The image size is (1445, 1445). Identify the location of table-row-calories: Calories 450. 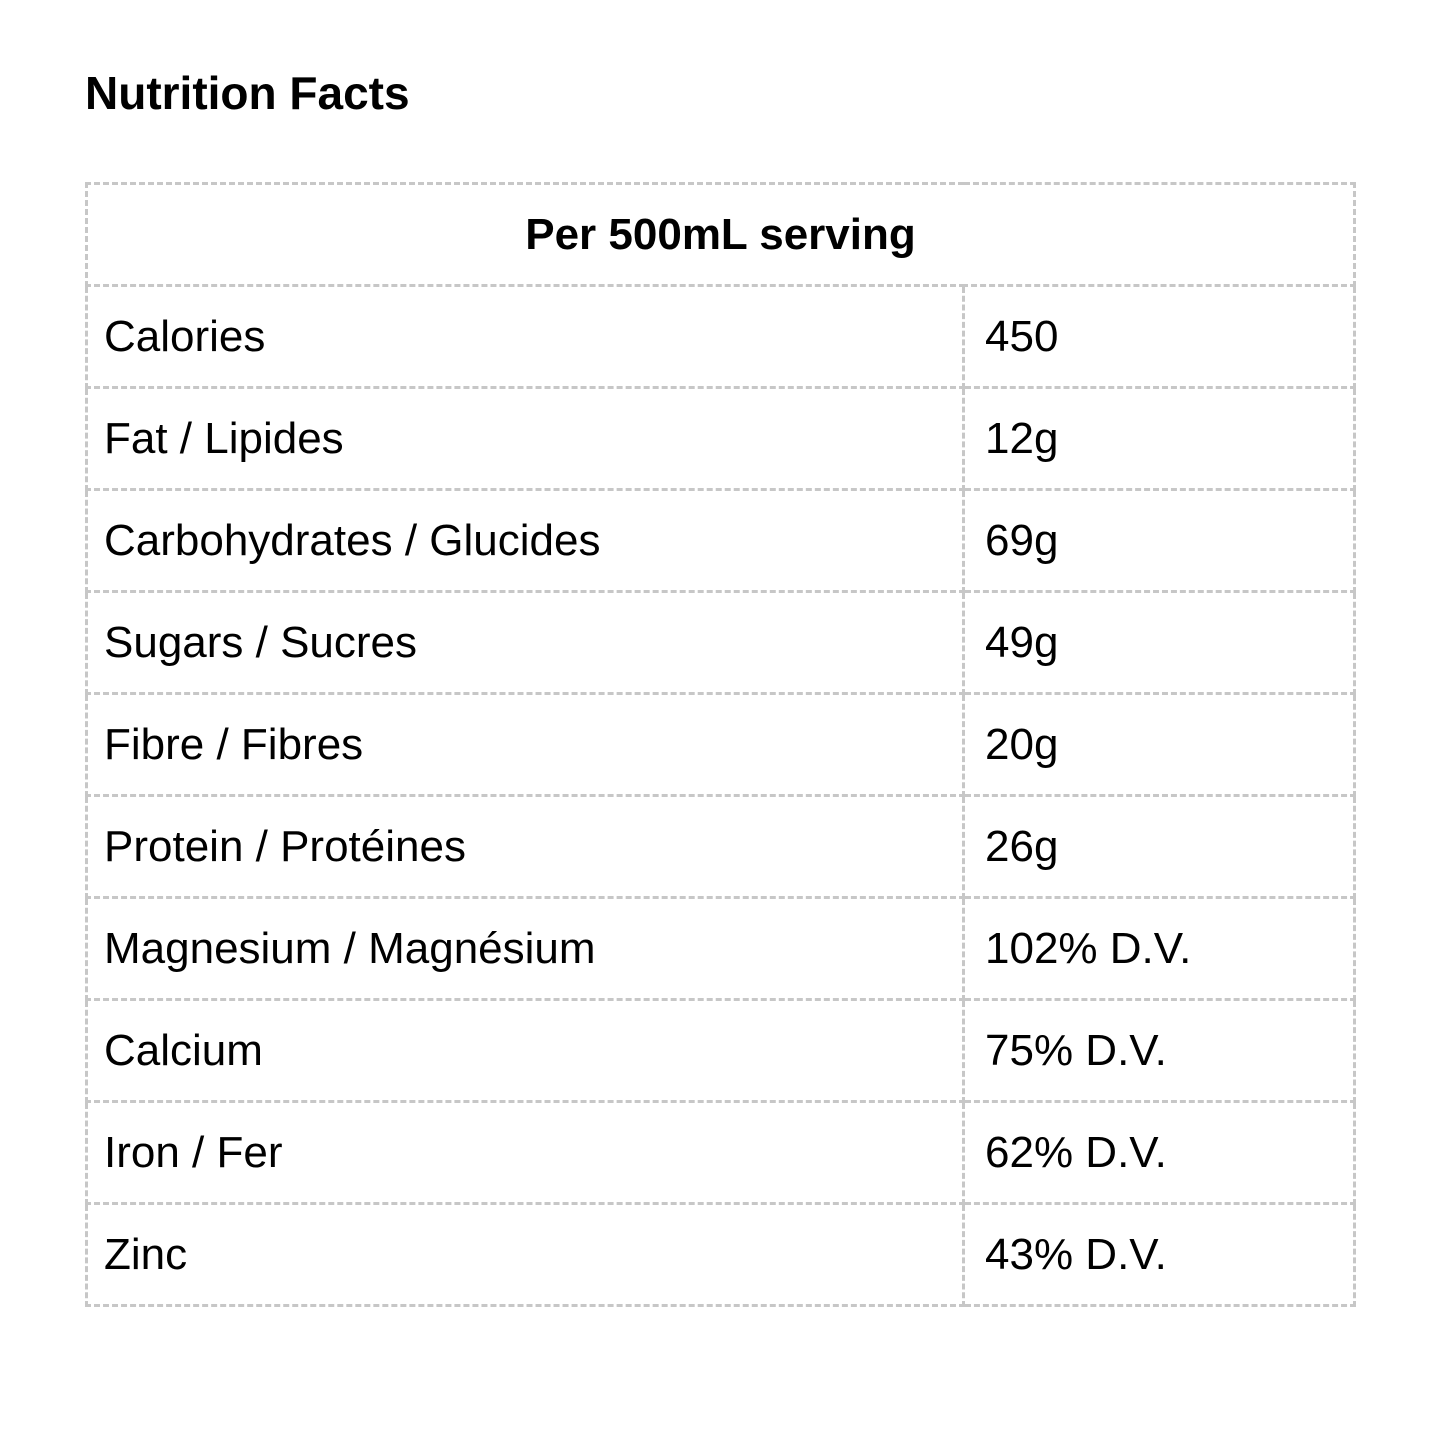
(720, 336).